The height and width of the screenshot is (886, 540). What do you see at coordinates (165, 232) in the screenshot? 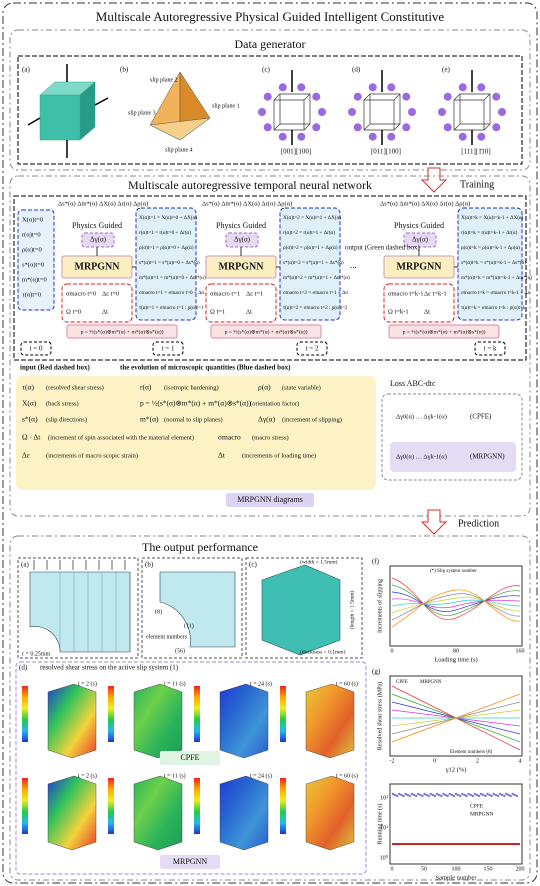
I see `label: r(α)t=1 = r(α)t=0 + Δr(α)` at bounding box center [165, 232].